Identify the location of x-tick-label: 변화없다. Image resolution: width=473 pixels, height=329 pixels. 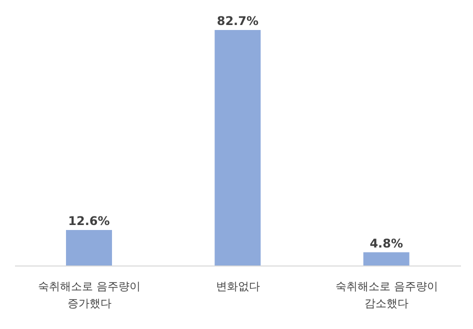
(238, 286).